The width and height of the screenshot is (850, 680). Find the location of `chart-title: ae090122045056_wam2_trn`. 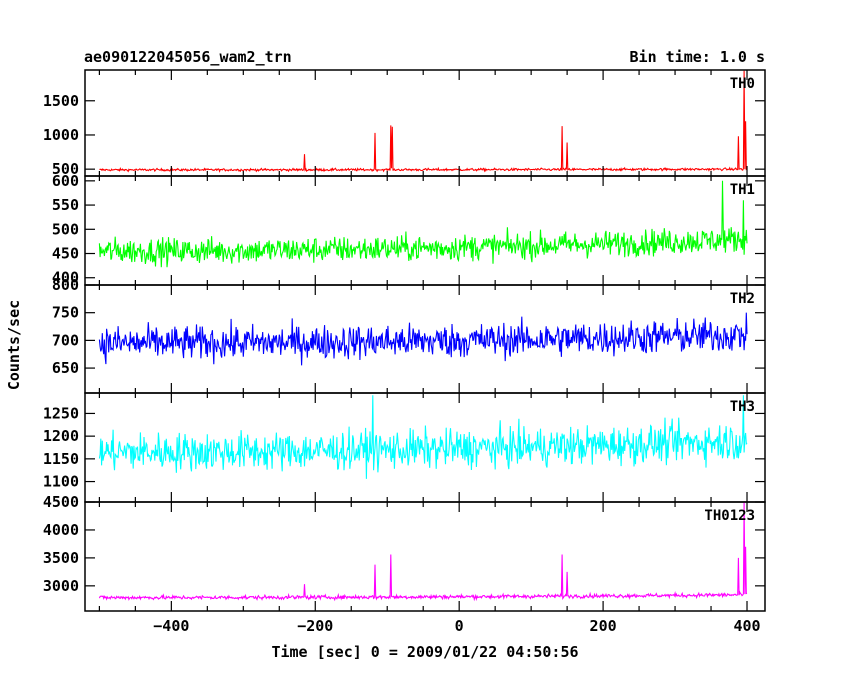

chart-title: ae090122045056_wam2_trn is located at coordinates (188, 57).